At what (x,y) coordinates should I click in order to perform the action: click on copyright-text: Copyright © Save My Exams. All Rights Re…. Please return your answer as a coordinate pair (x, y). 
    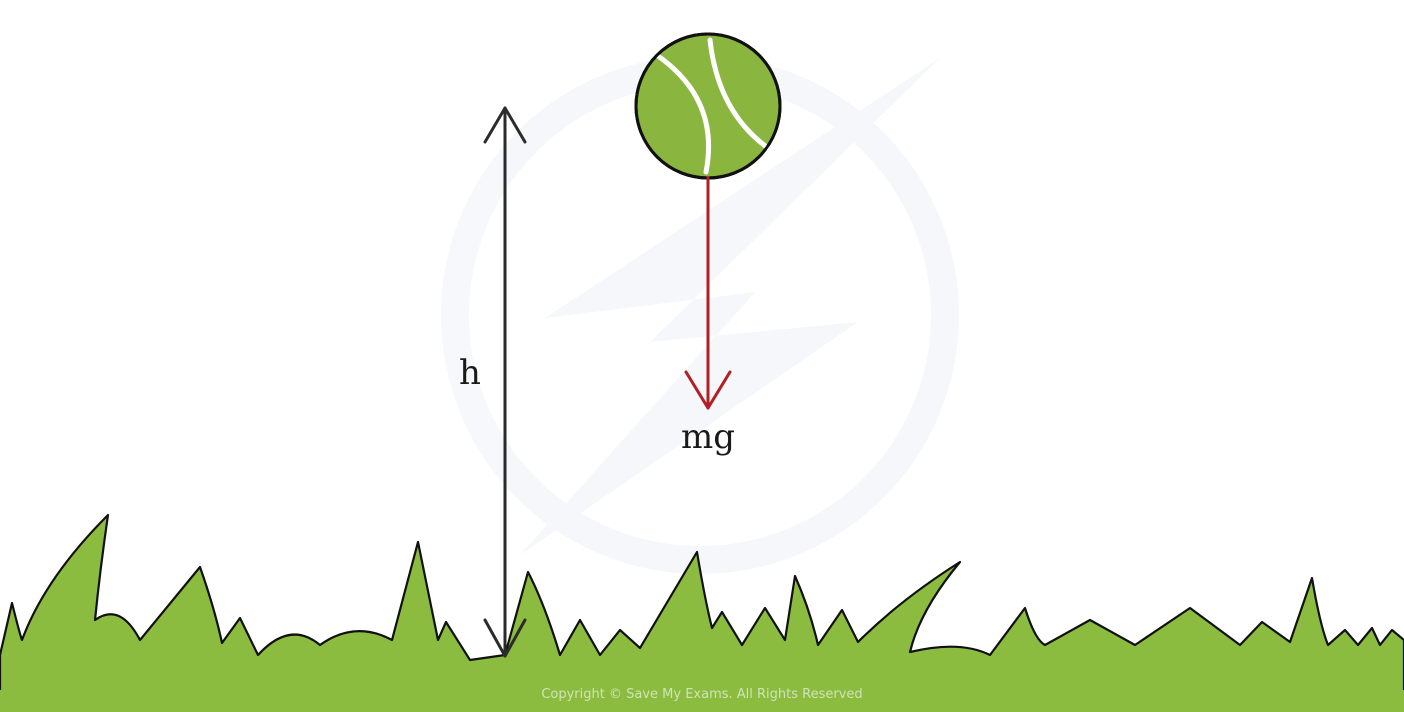
    Looking at the image, I should click on (701, 694).